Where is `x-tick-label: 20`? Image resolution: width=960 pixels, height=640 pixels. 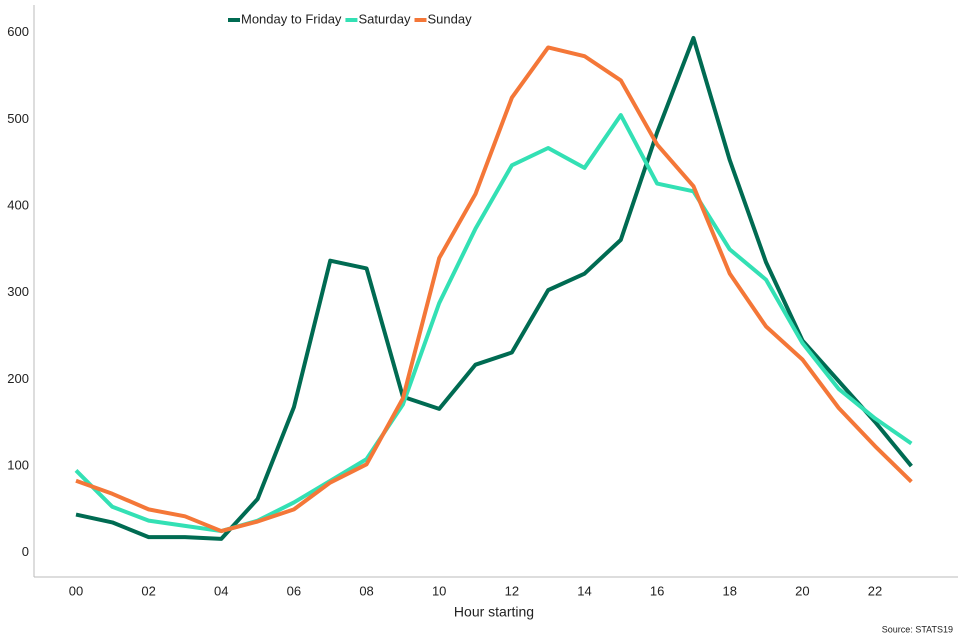
x-tick-label: 20 is located at coordinates (802, 590).